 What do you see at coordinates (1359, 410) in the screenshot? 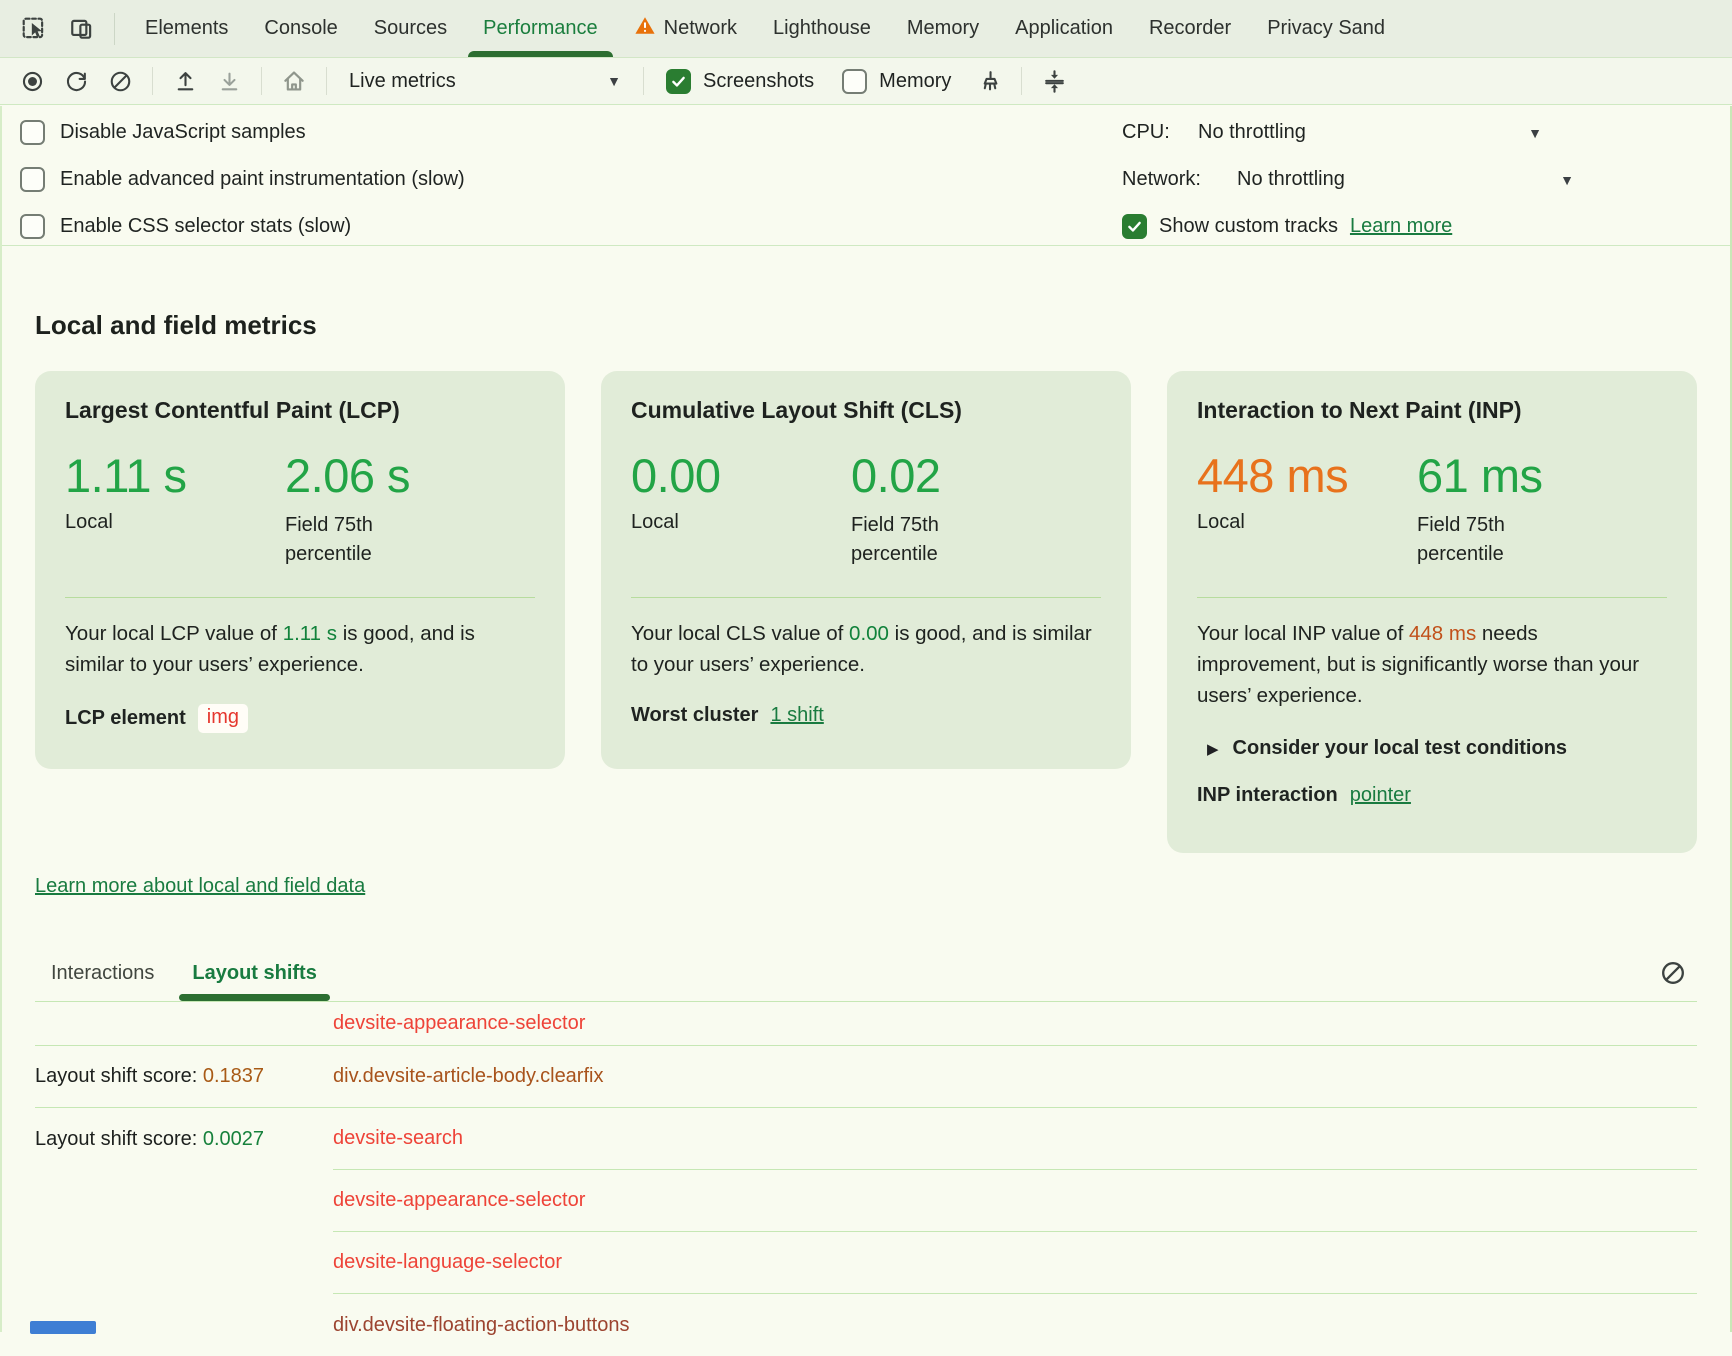
I see `inp-card-title: Interaction to Next Paint (INP)` at bounding box center [1359, 410].